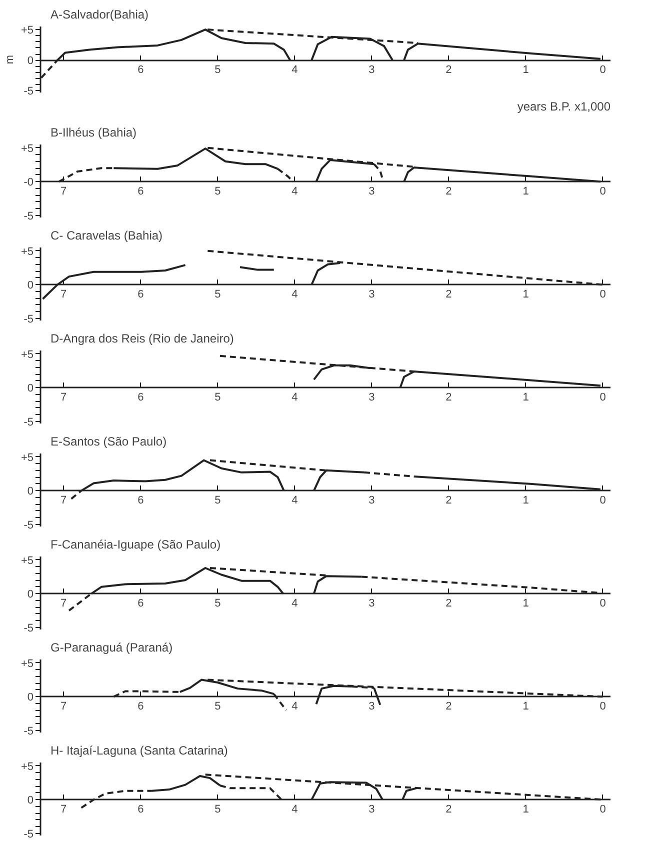  Describe the element at coordinates (99, 15) in the screenshot. I see `chart-title: A-Salvador(Bahia)` at that location.